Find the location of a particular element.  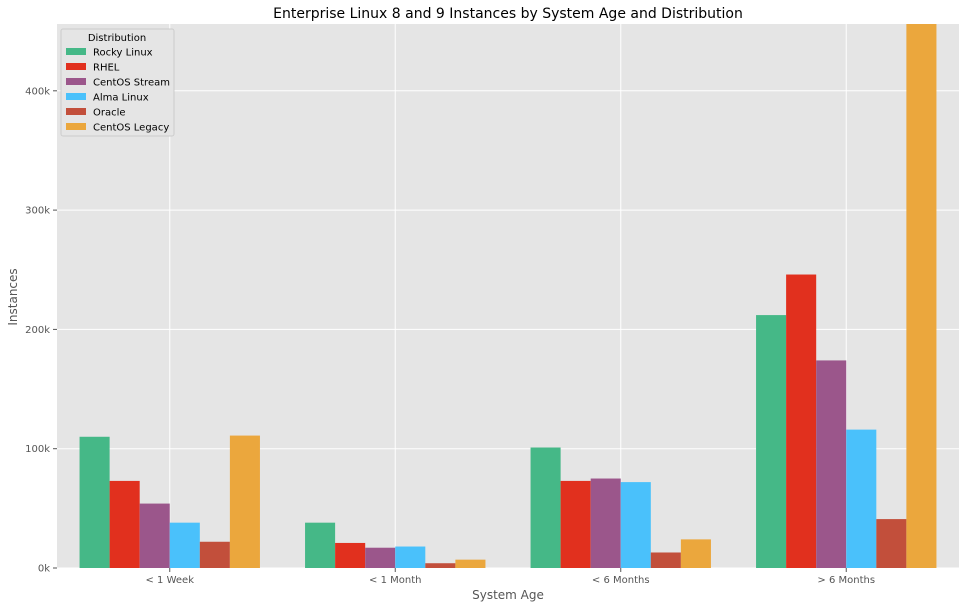

legend-label: RHEL is located at coordinates (106, 68).